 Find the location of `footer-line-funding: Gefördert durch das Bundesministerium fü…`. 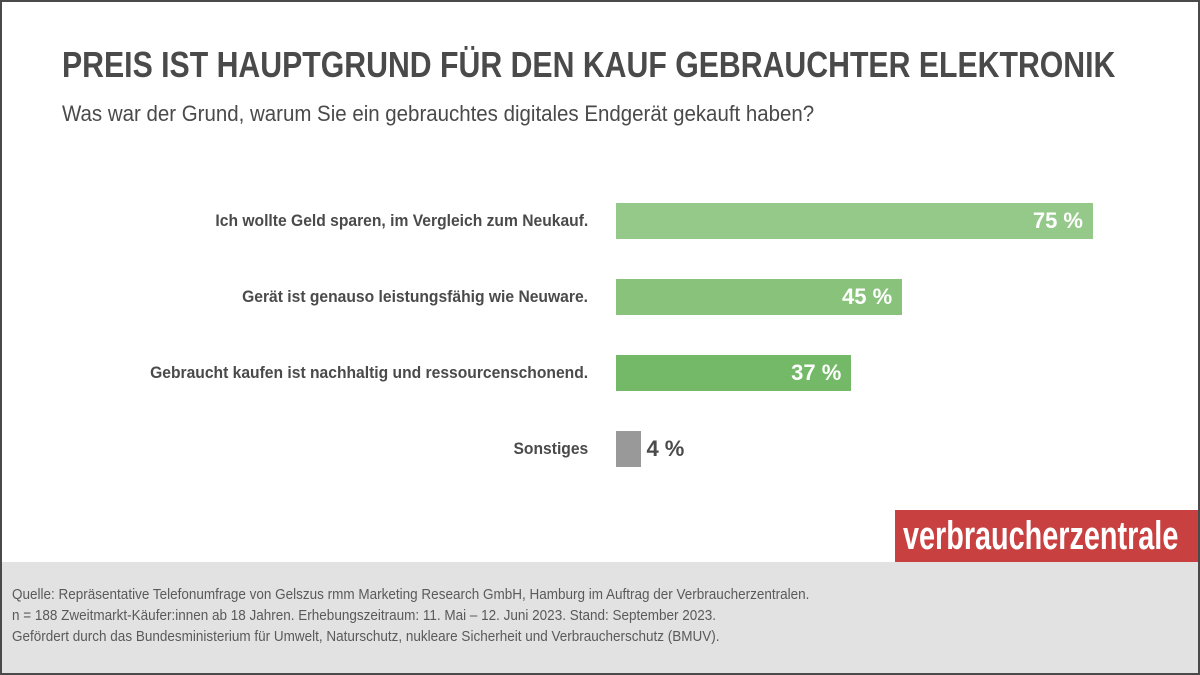

footer-line-funding: Gefördert durch das Bundesministerium fü… is located at coordinates (366, 636).